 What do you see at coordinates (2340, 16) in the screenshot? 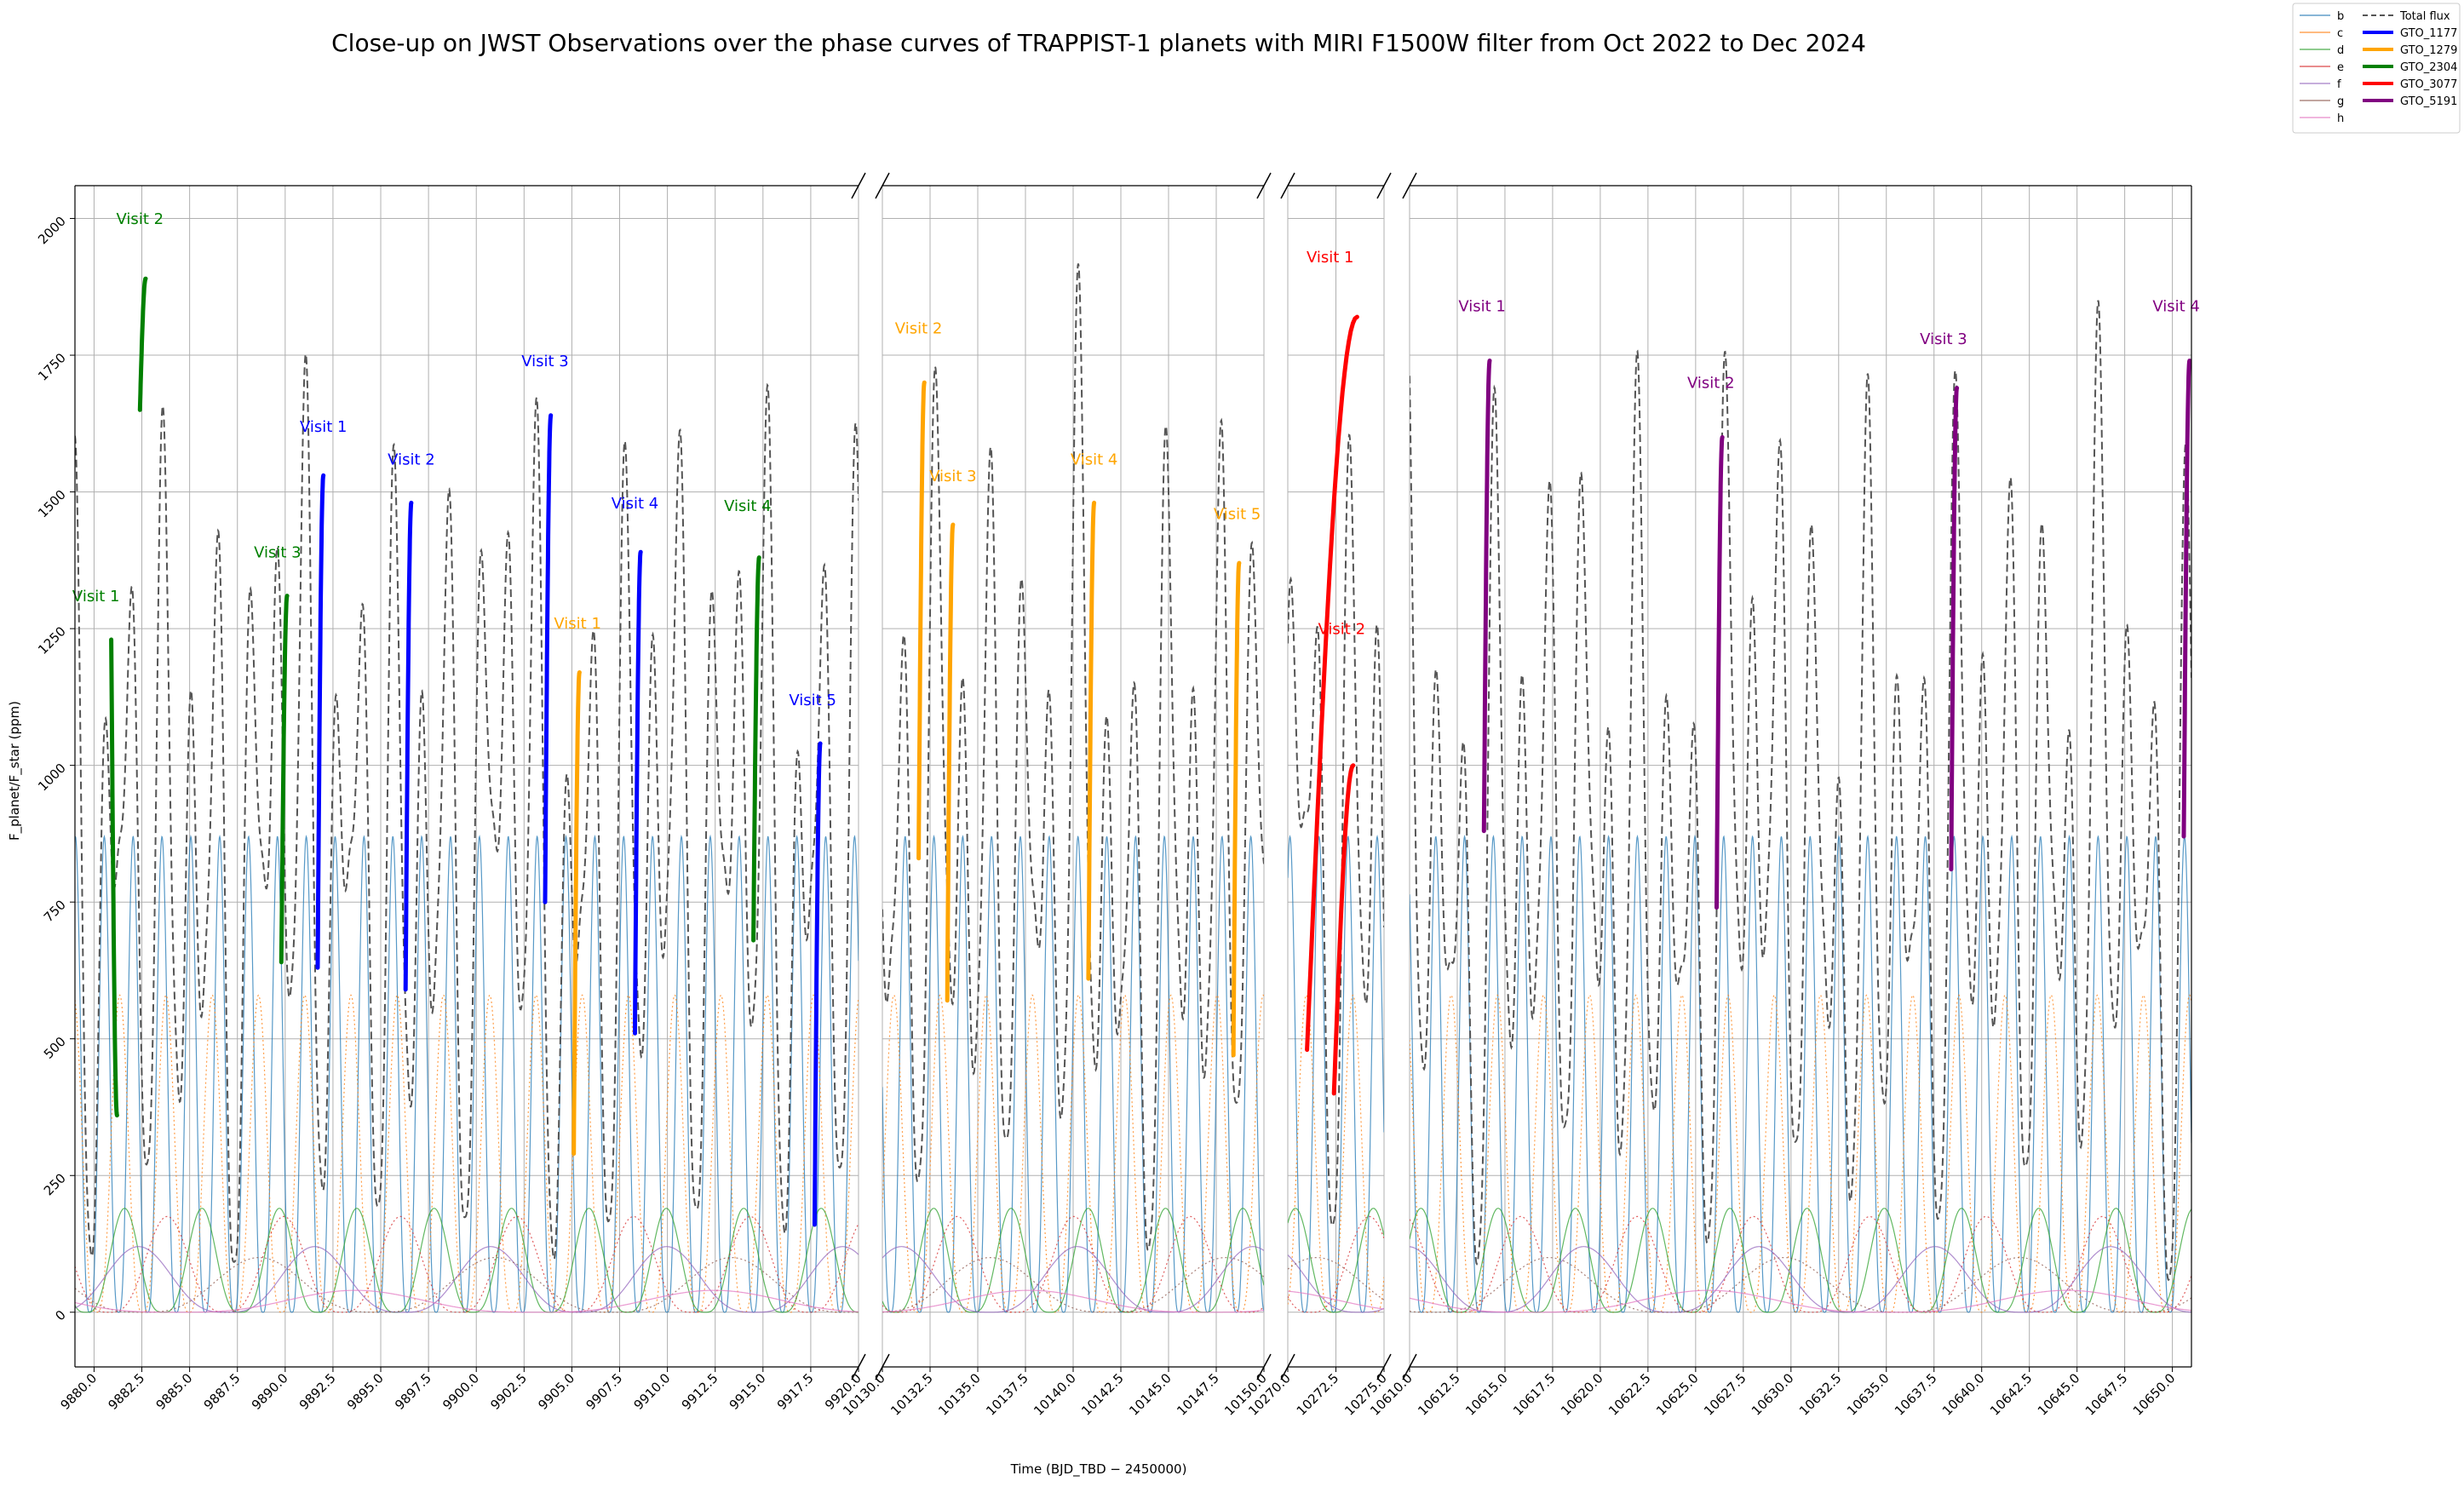
I see `legend-entry: b` at bounding box center [2340, 16].